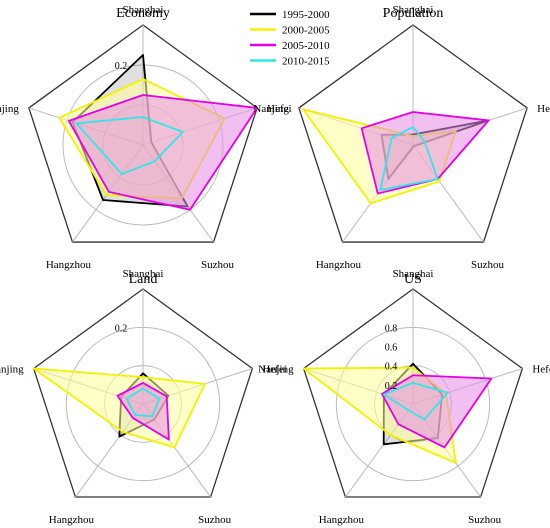 The height and width of the screenshot is (528, 550). Describe the element at coordinates (391, 348) in the screenshot. I see `tick-label: 0.6` at that location.